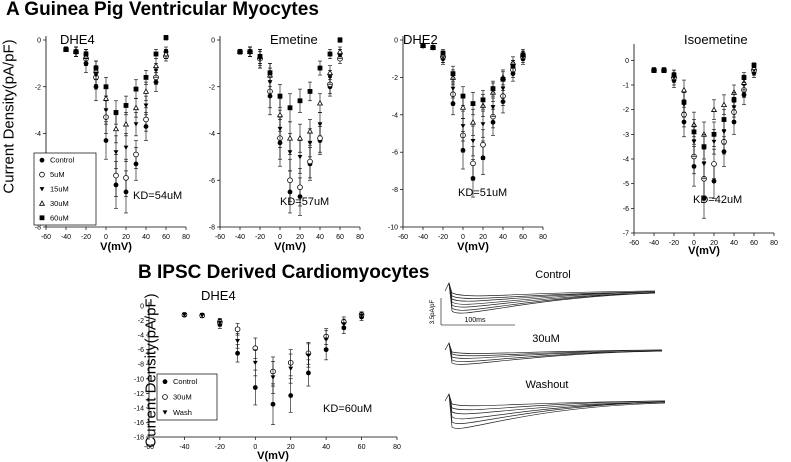  What do you see at coordinates (300, 237) in the screenshot?
I see `x-tick-label: 20` at bounding box center [300, 237].